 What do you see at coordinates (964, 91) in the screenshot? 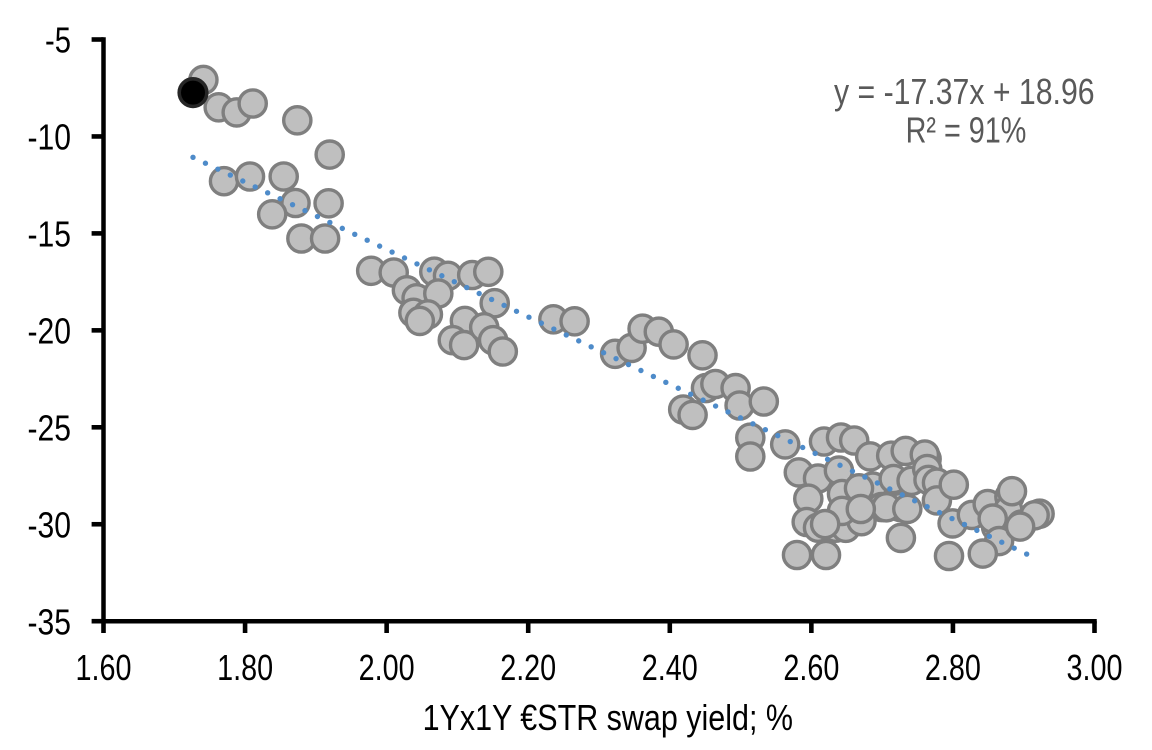
I see `svg-text: y = -17.37x + 18.96` at bounding box center [964, 91].